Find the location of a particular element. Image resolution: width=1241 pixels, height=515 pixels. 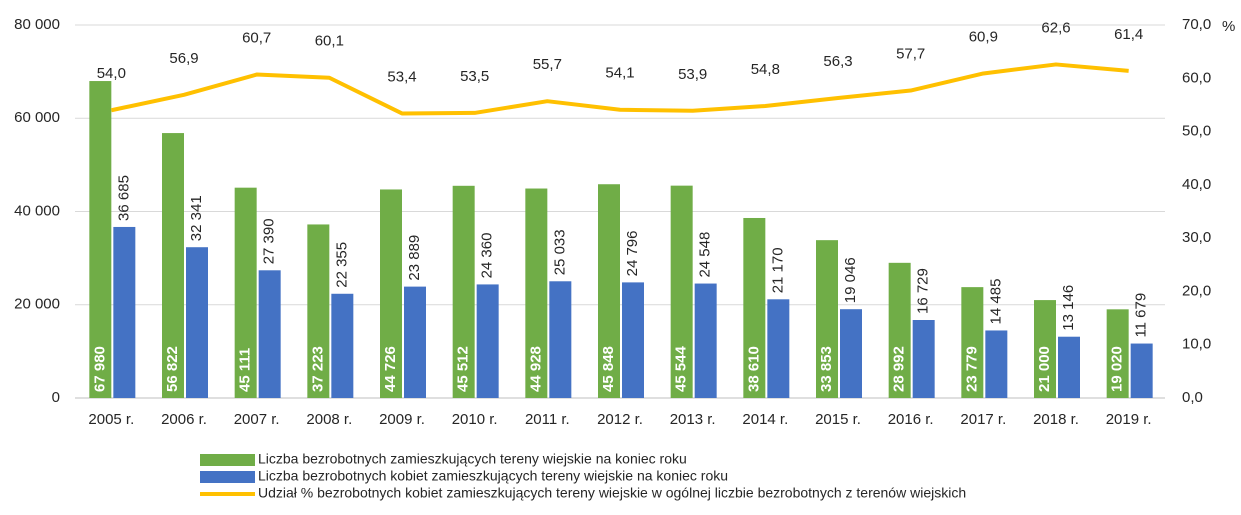

line-value-label: 54,0 is located at coordinates (111, 73).